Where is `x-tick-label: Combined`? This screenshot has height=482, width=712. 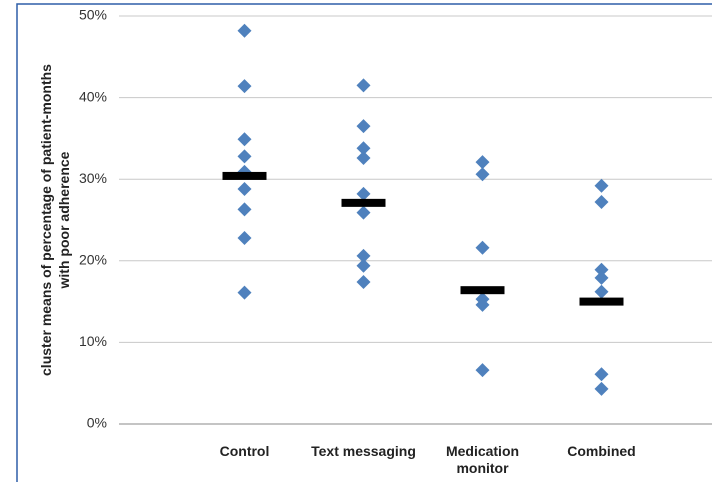
x-tick-label: Combined is located at coordinates (601, 451).